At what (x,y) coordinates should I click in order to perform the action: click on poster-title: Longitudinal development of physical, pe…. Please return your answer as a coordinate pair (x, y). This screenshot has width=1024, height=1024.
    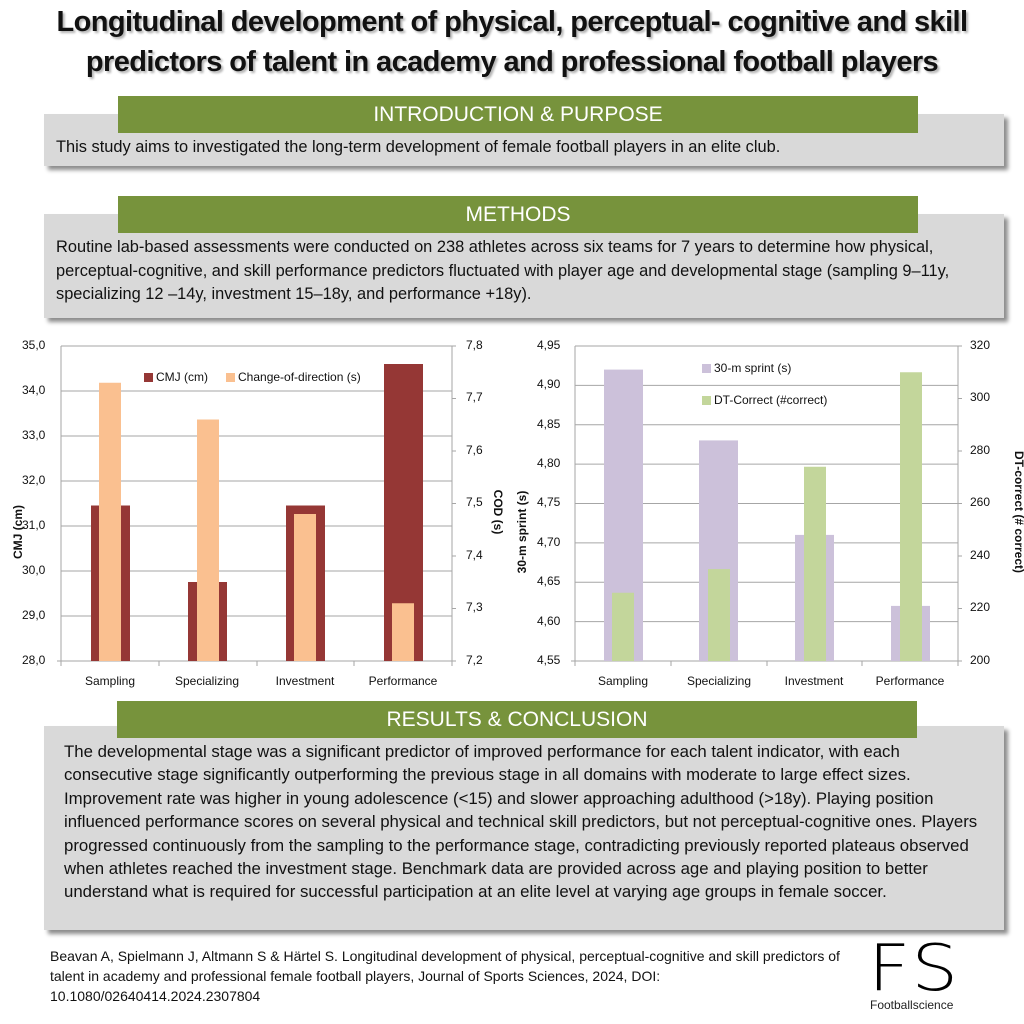
    Looking at the image, I should click on (512, 42).